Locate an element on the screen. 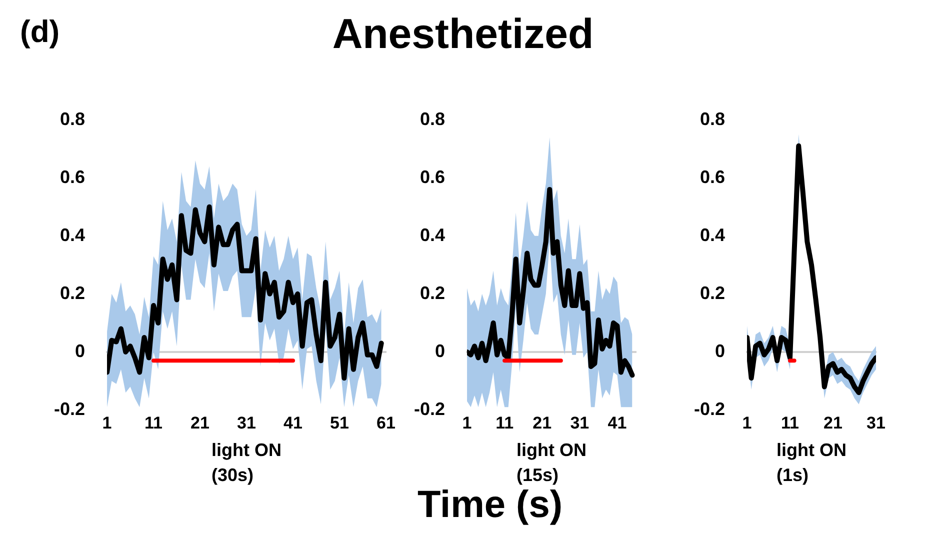 The image size is (926, 534). x-axis-title: light ON (30s) is located at coordinates (247, 462).